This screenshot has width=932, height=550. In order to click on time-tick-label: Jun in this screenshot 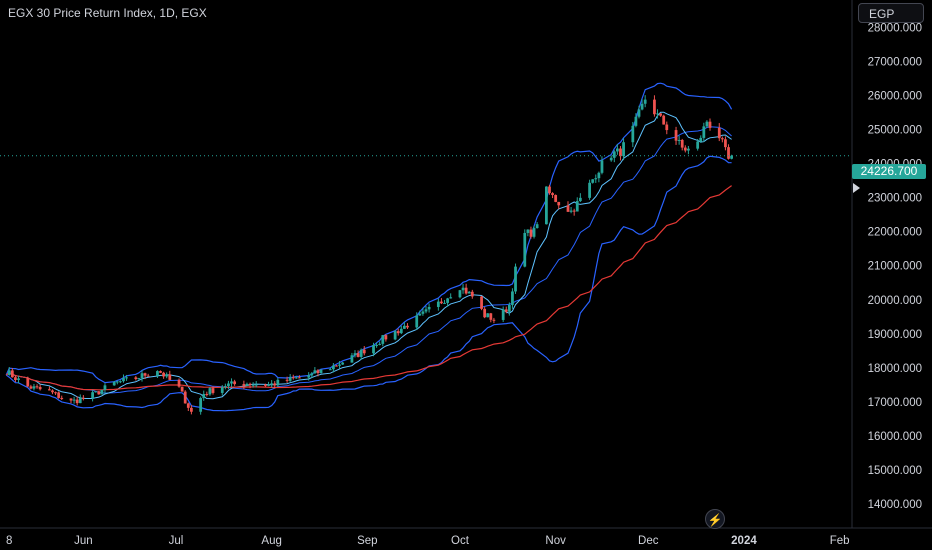, I will do `click(83, 541)`.